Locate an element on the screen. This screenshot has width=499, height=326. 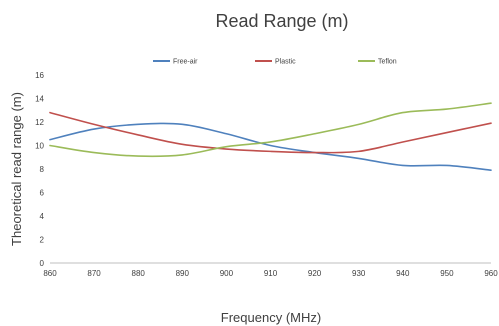
x-tick-label: 870 is located at coordinates (94, 273).